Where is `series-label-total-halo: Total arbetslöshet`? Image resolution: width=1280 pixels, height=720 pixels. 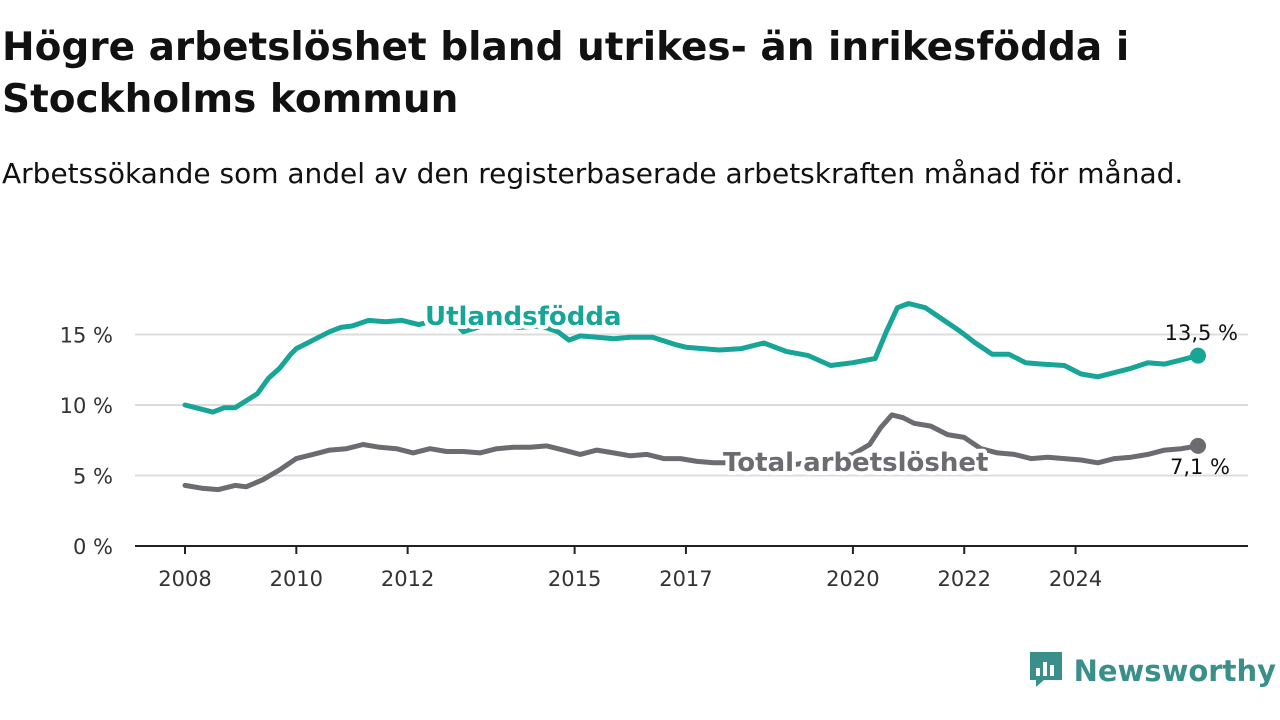
series-label-total-halo: Total arbetslöshet is located at coordinates (855, 463).